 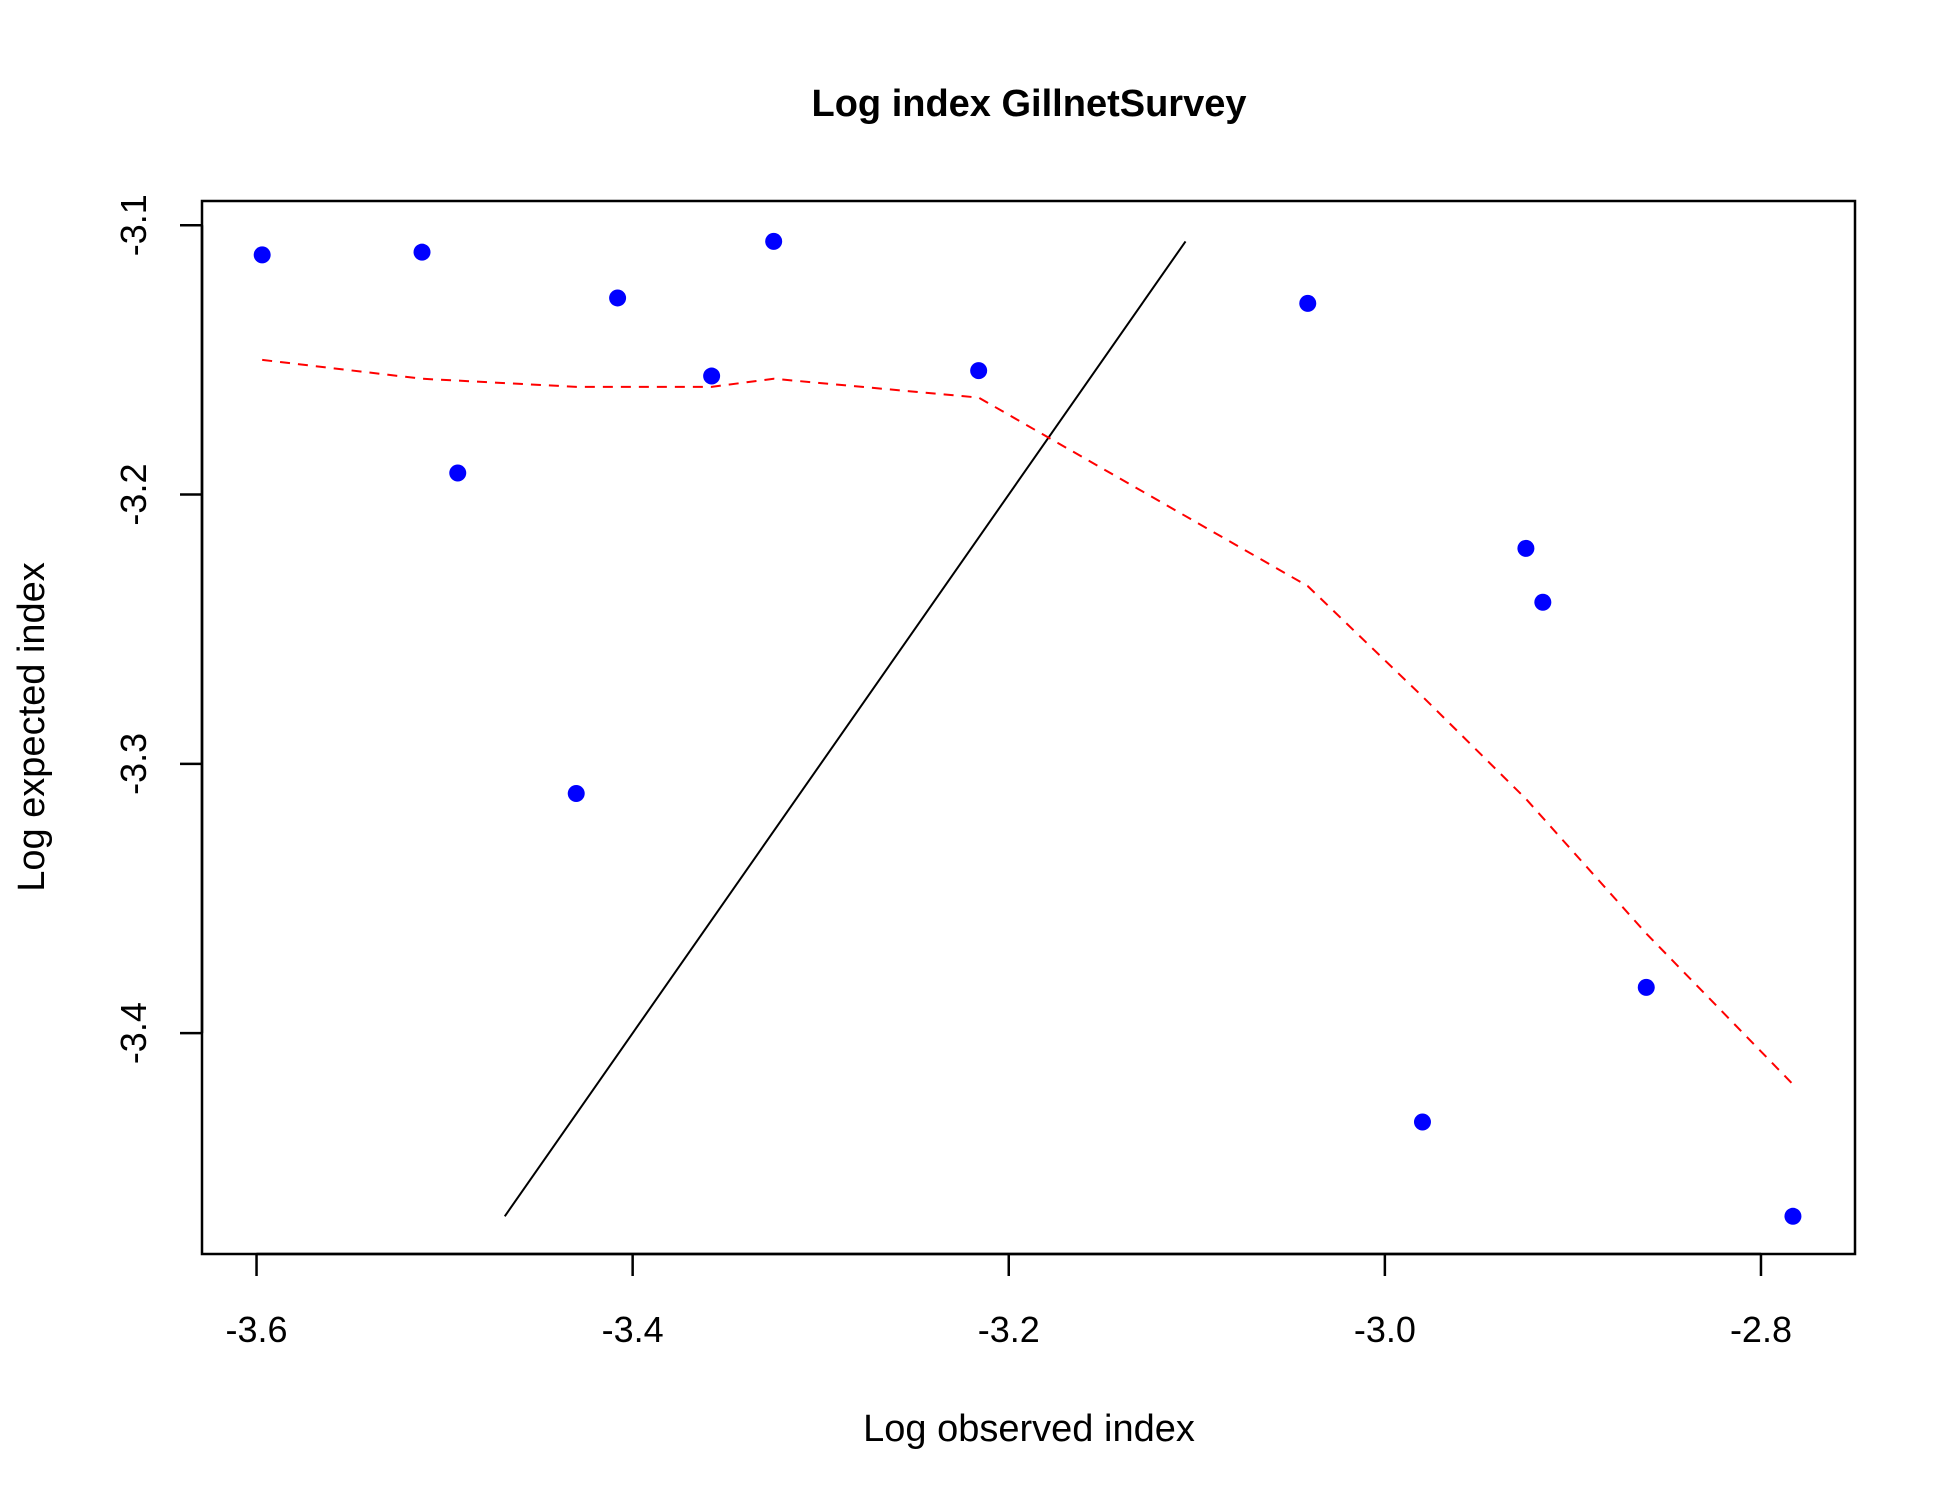 What do you see at coordinates (257, 1329) in the screenshot?
I see `x-tick-label: -3.6` at bounding box center [257, 1329].